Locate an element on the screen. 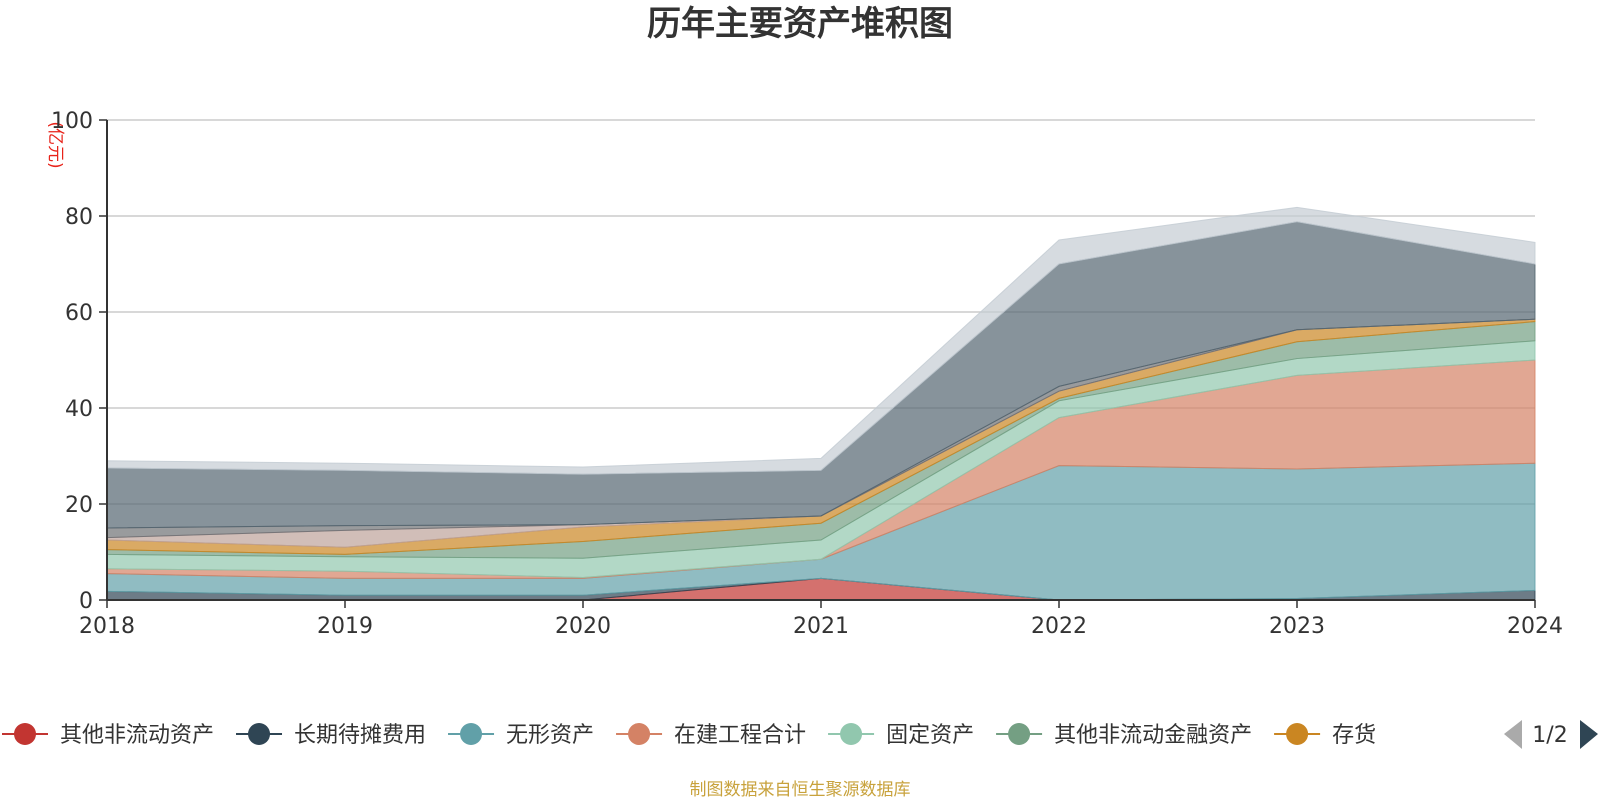 This screenshot has width=1600, height=800. y-tick-label: 20 is located at coordinates (79, 505).